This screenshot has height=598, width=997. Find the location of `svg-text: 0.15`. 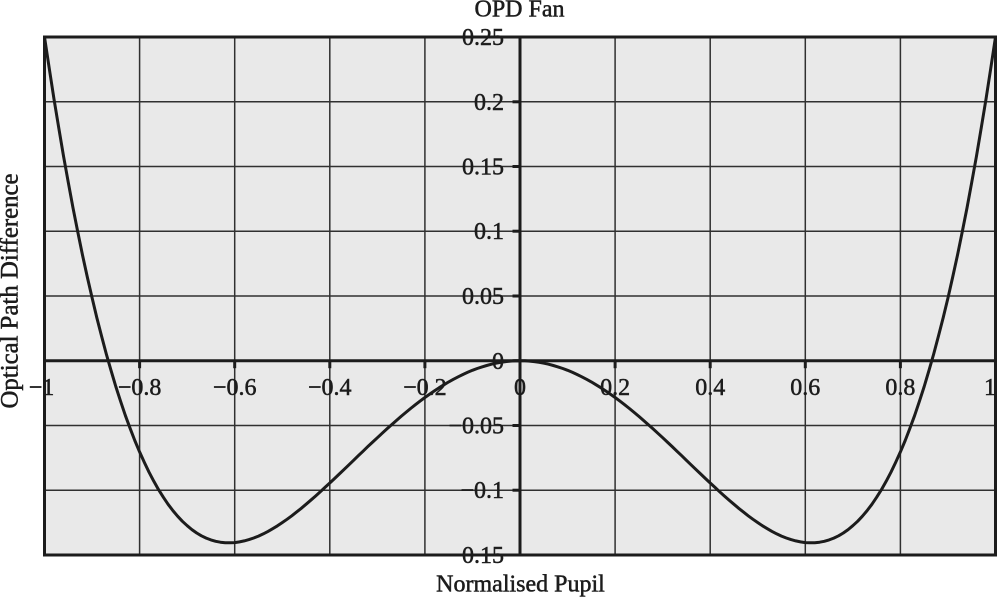

svg-text: 0.15 is located at coordinates (483, 168).